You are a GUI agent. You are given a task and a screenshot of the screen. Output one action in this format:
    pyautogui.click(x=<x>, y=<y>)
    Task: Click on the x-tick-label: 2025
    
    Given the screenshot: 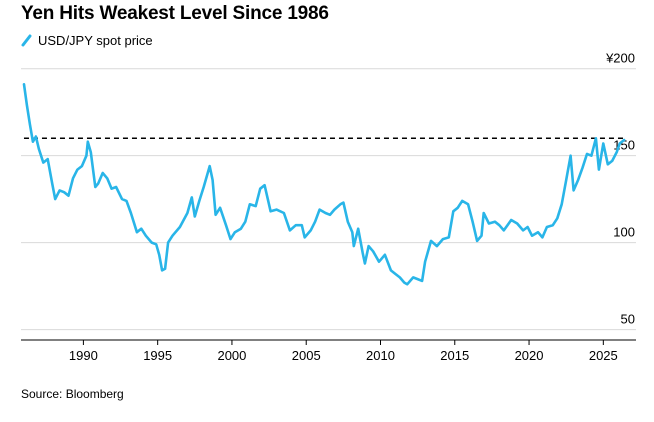 What is the action you would take?
    pyautogui.click(x=603, y=355)
    